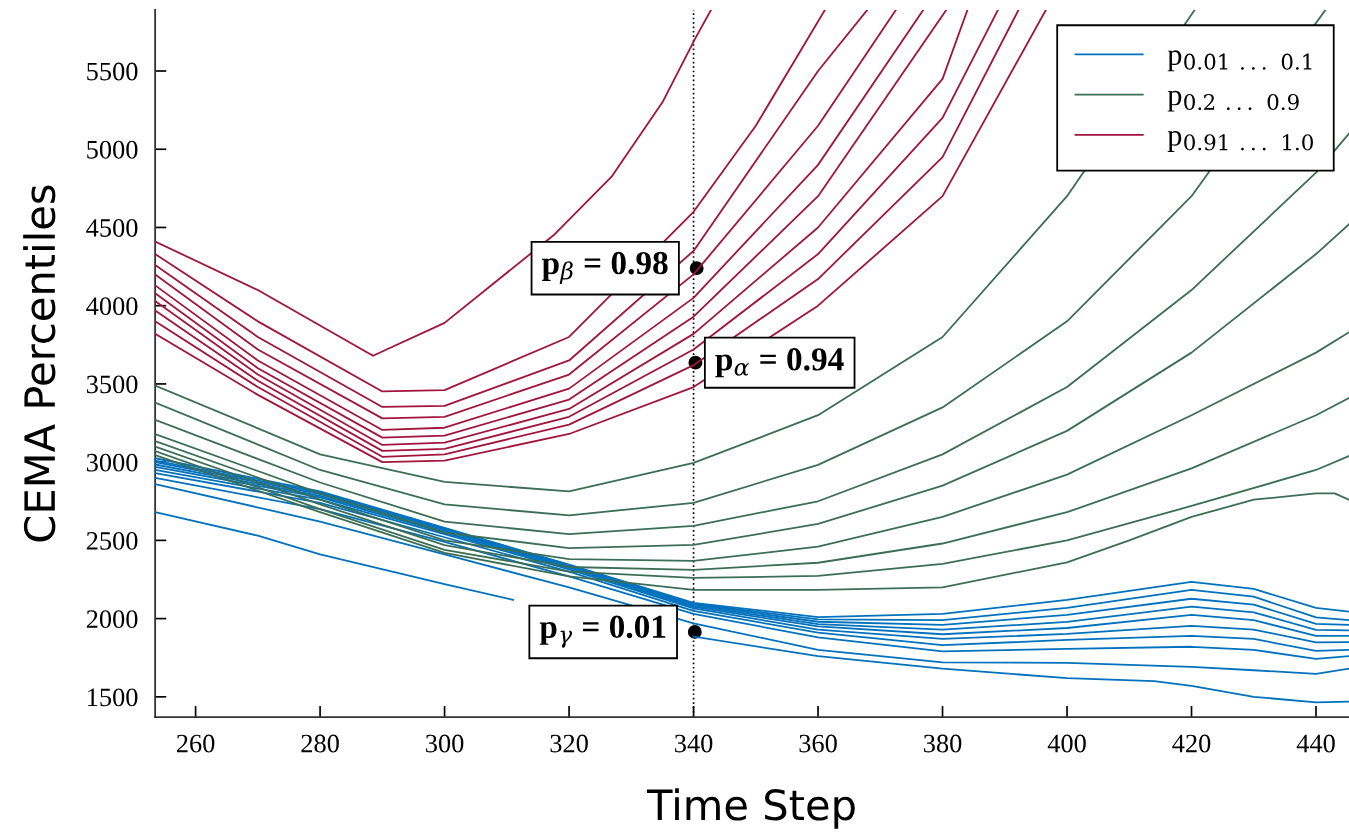 The width and height of the screenshot is (1349, 832). What do you see at coordinates (569, 743) in the screenshot?
I see `x-tick-label: 320` at bounding box center [569, 743].